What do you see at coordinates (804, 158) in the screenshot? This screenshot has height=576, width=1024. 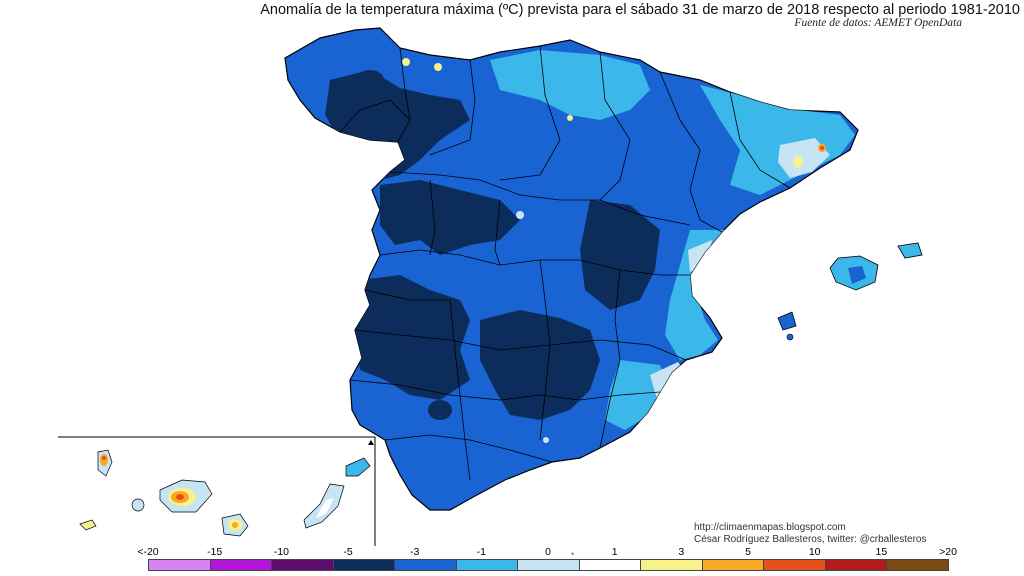 I see `anomaly-zone-pale-catalonia` at bounding box center [804, 158].